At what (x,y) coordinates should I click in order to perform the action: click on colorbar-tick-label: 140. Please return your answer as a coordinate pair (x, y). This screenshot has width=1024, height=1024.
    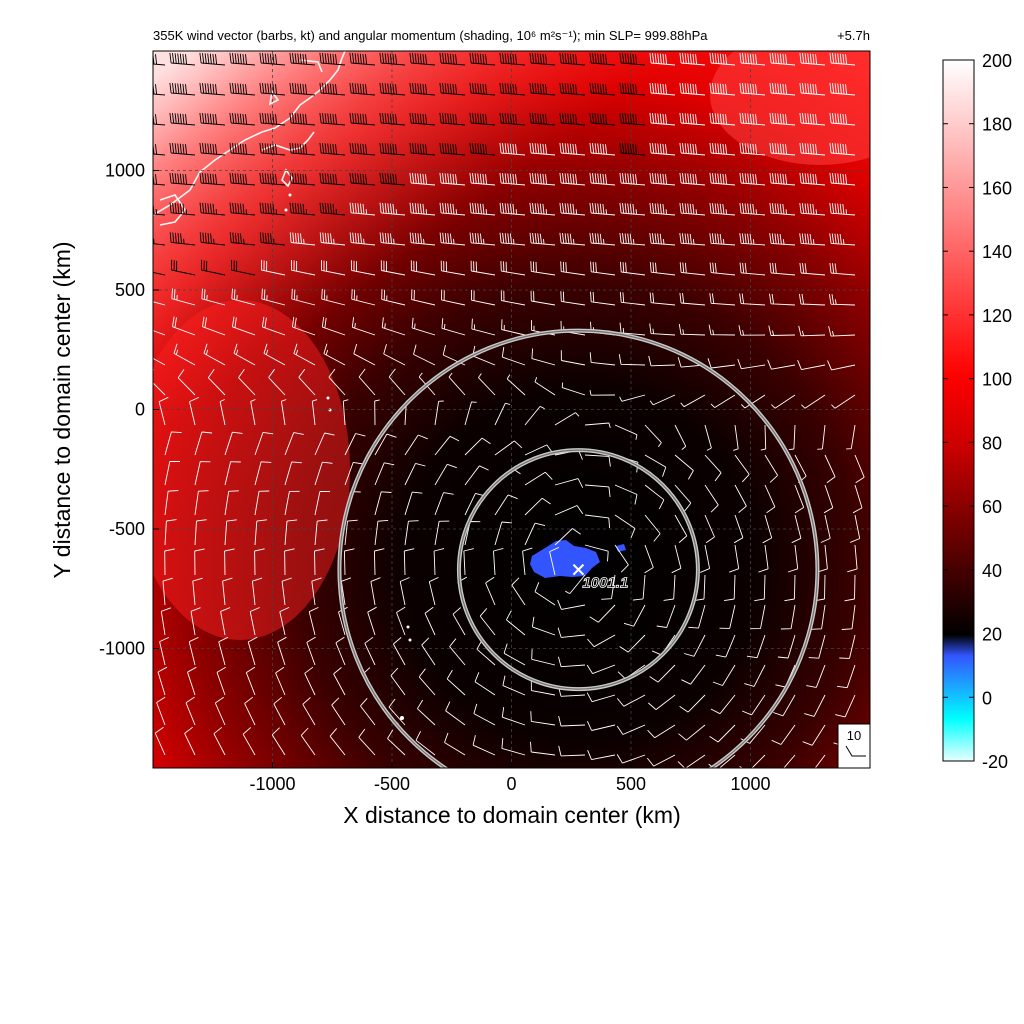
    Looking at the image, I should click on (997, 252).